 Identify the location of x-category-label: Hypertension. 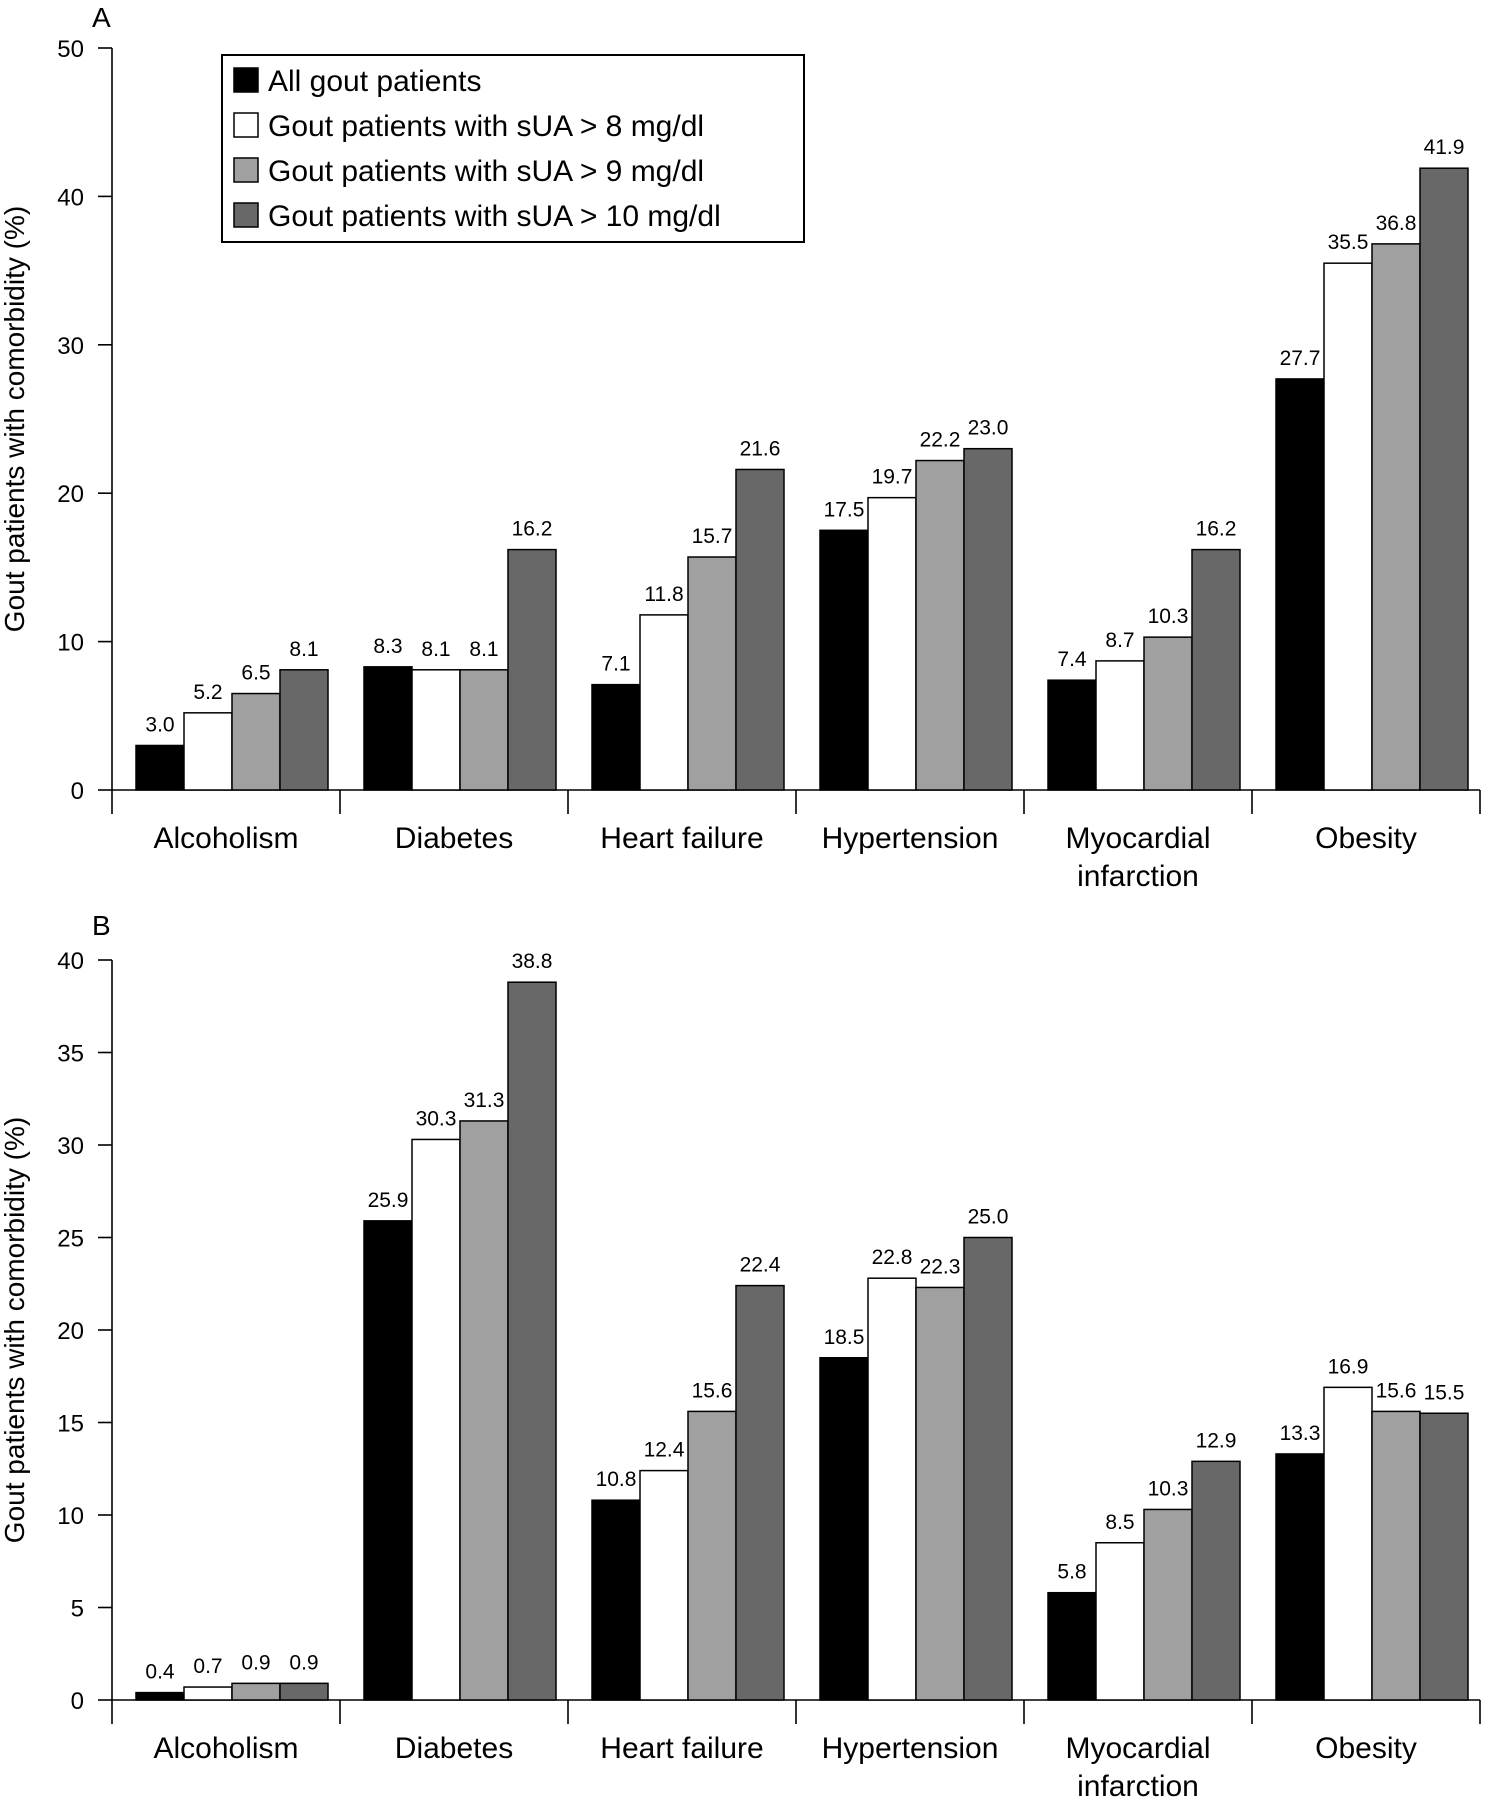
(910, 1748).